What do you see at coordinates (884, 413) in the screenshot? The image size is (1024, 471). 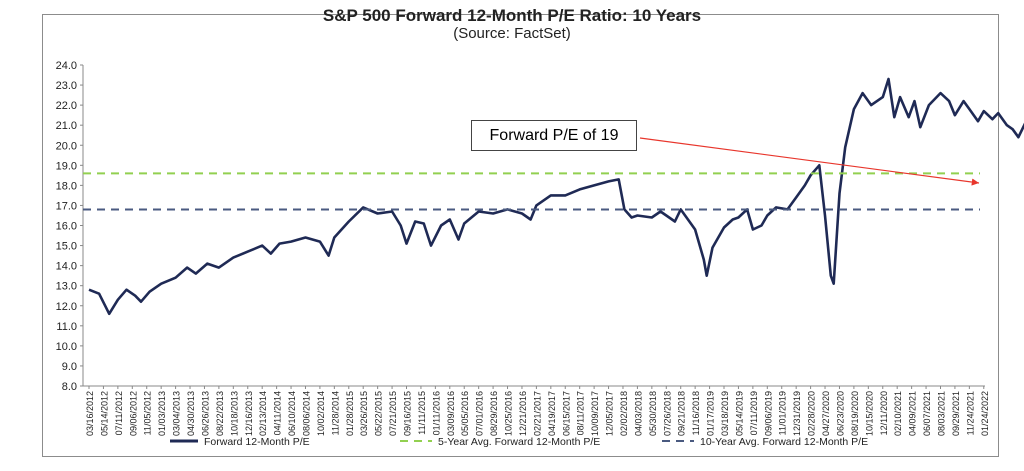 I see `x-tick-label: 12/11/2020` at bounding box center [884, 413].